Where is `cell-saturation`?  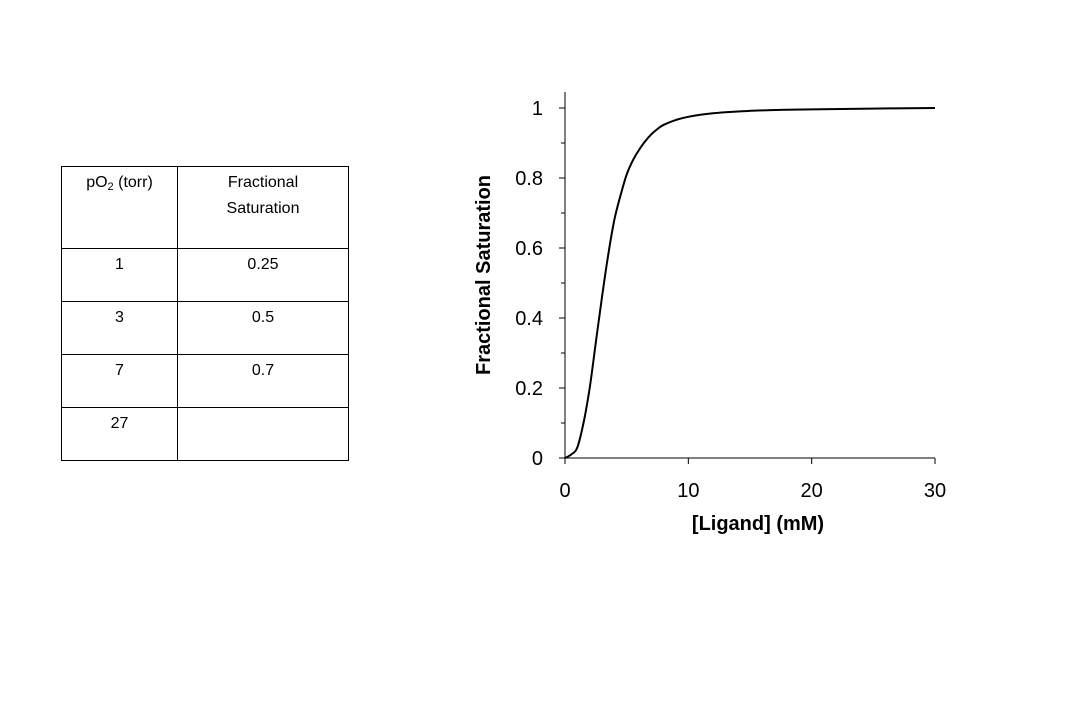 cell-saturation is located at coordinates (263, 434).